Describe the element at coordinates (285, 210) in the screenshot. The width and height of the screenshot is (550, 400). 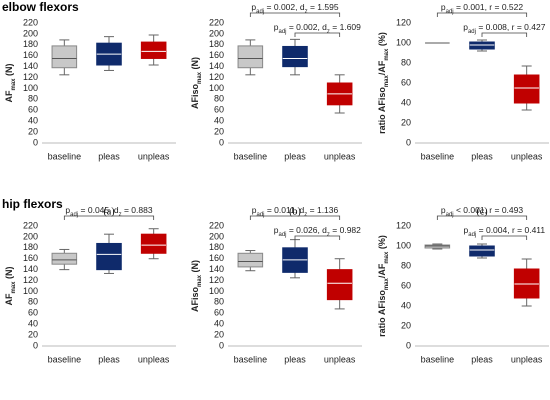
I see `text-part: = 0.011, d` at that location.